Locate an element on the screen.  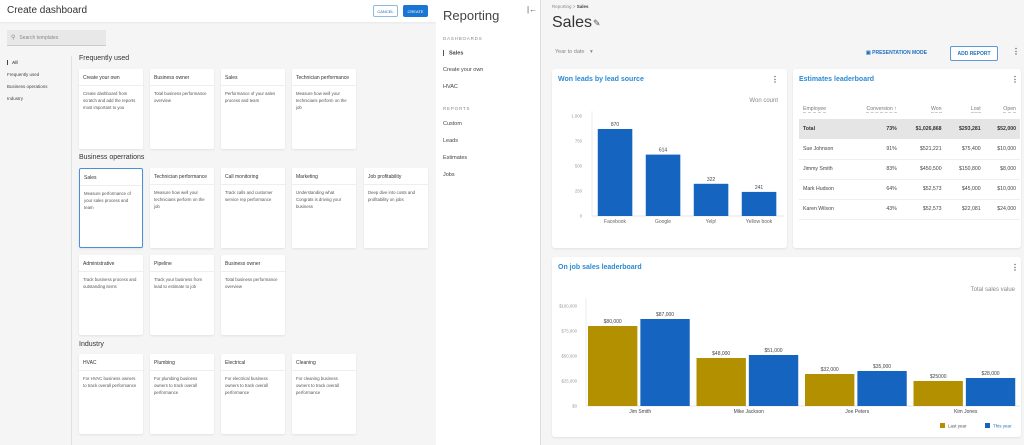
y-axis-title: Total sales value is located at coordinates (993, 290).